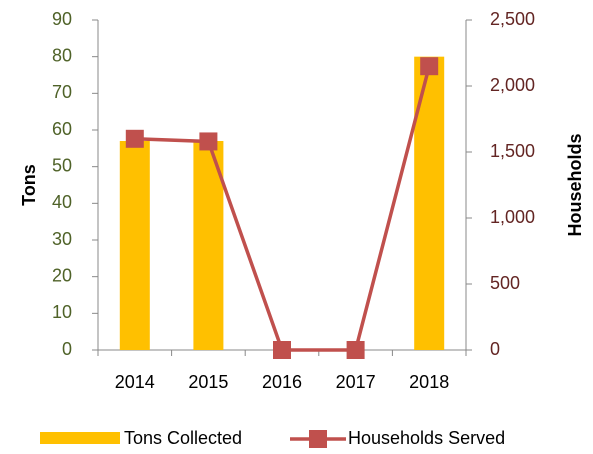 This screenshot has width=593, height=454. I want to click on legend-swatch, so click(80, 438).